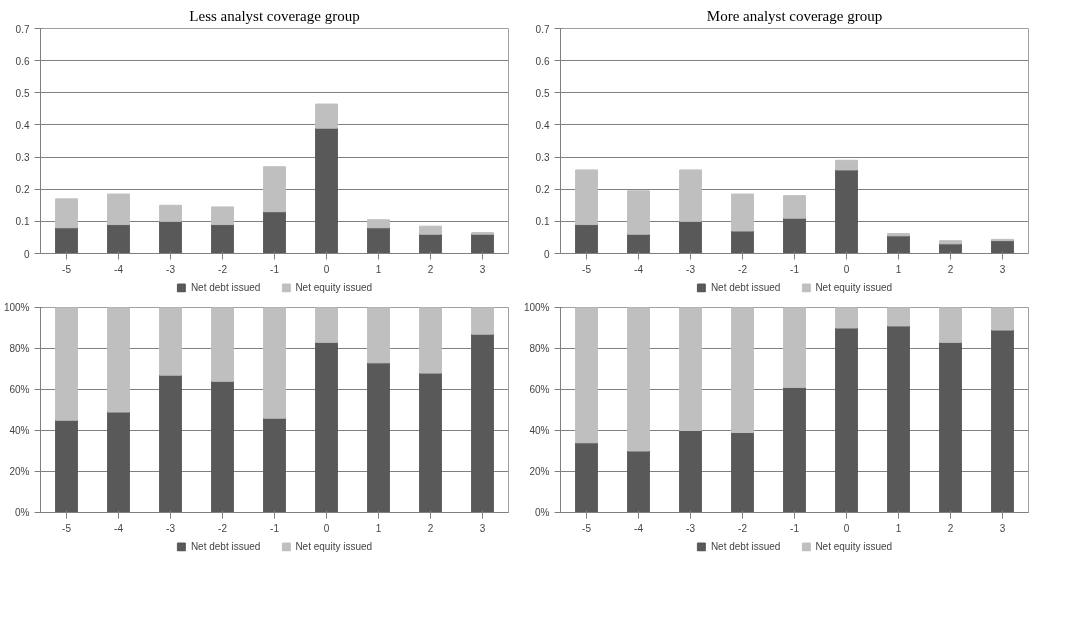 The width and height of the screenshot is (1065, 618). Describe the element at coordinates (542, 93) in the screenshot. I see `y-tick-label: 0.5` at that location.